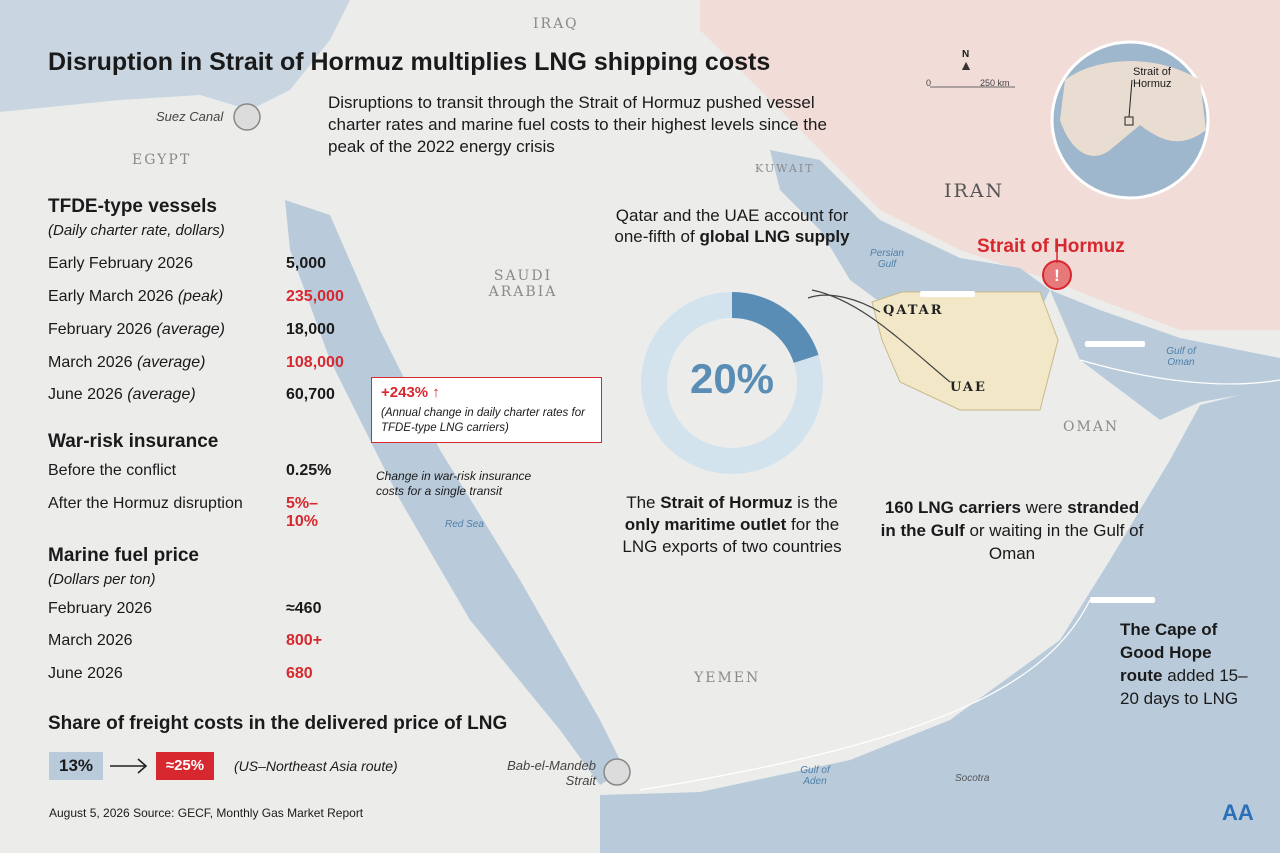 This screenshot has height=853, width=1280. I want to click on row-value: 18,000, so click(310, 329).